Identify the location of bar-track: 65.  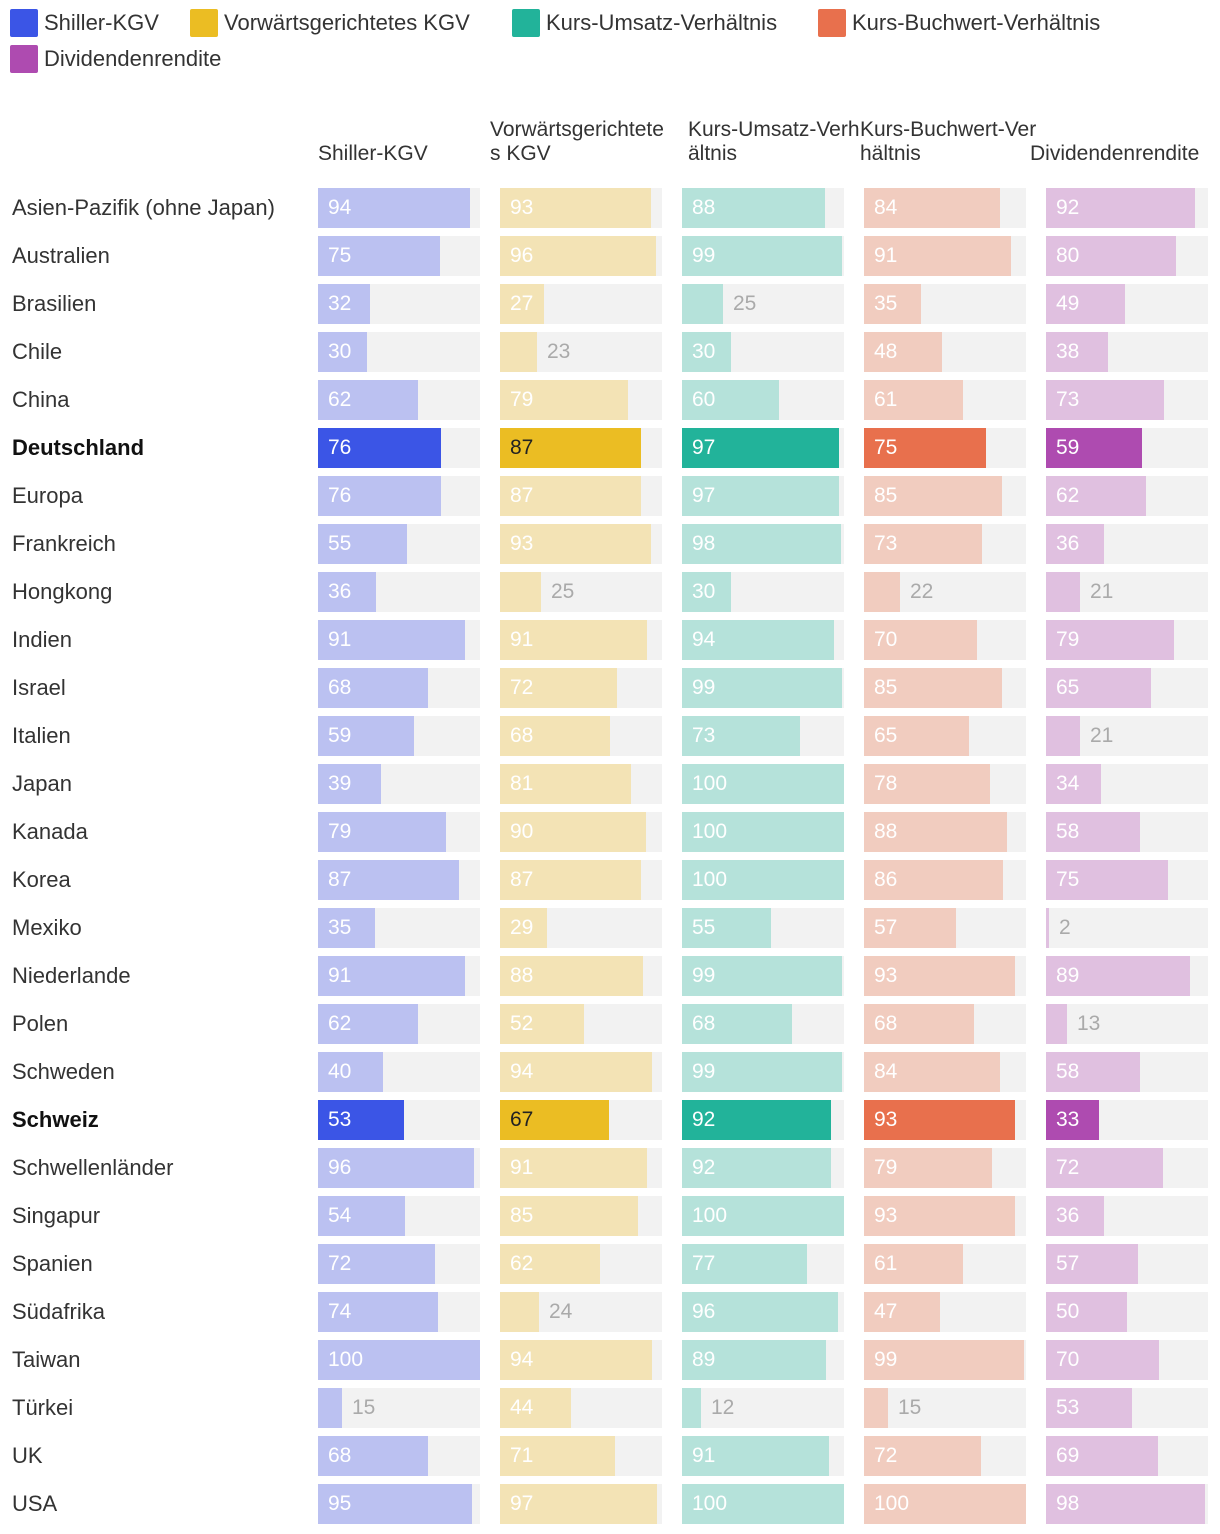
(945, 736).